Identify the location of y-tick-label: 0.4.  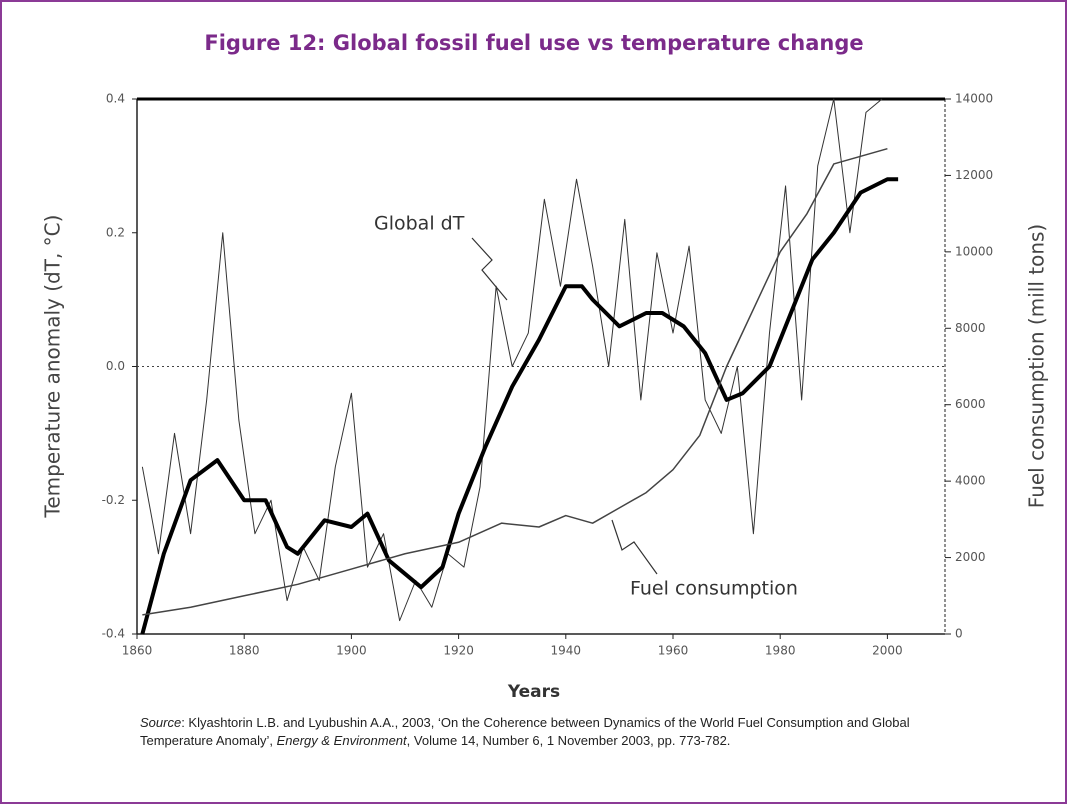
(115, 99).